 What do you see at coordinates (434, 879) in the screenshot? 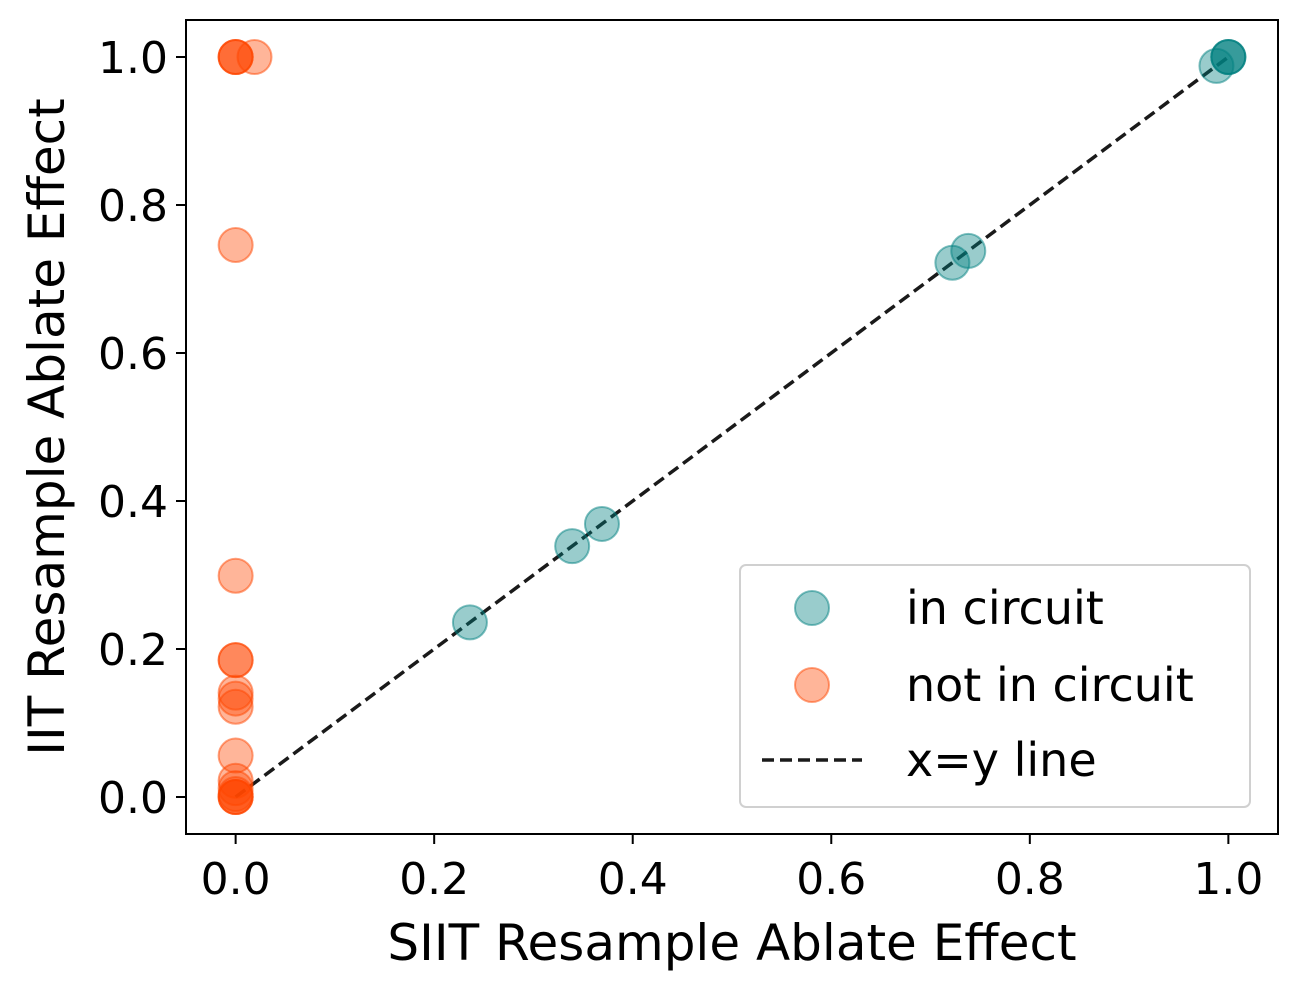
I see `x-tick-label: 0.2` at bounding box center [434, 879].